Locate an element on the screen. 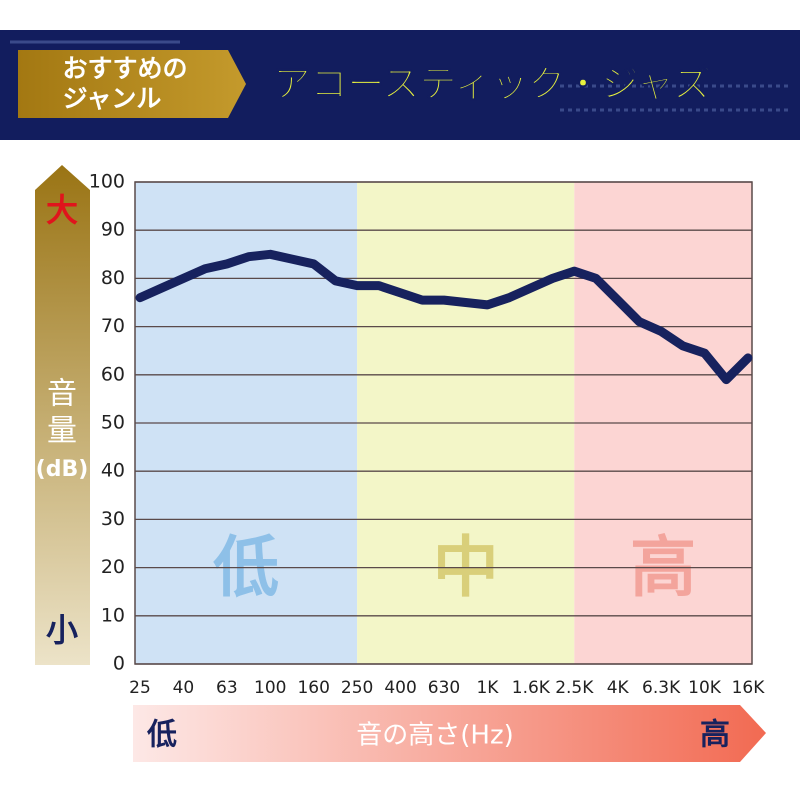 The image size is (800, 800). x-low-label: 低 is located at coordinates (161, 735).